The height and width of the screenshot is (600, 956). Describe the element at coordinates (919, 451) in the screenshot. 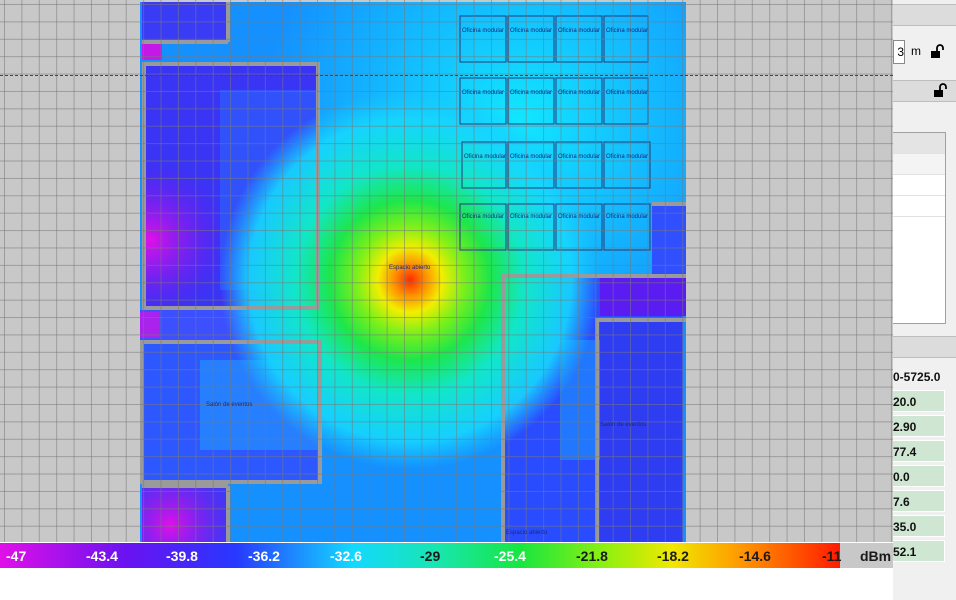

I see `value-cell: 77.4` at that location.